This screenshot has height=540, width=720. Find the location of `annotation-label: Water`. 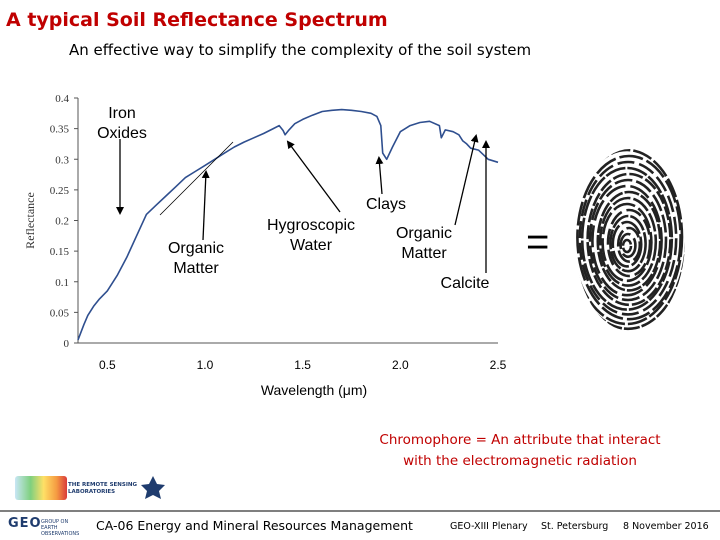

annotation-label: Water is located at coordinates (311, 245).